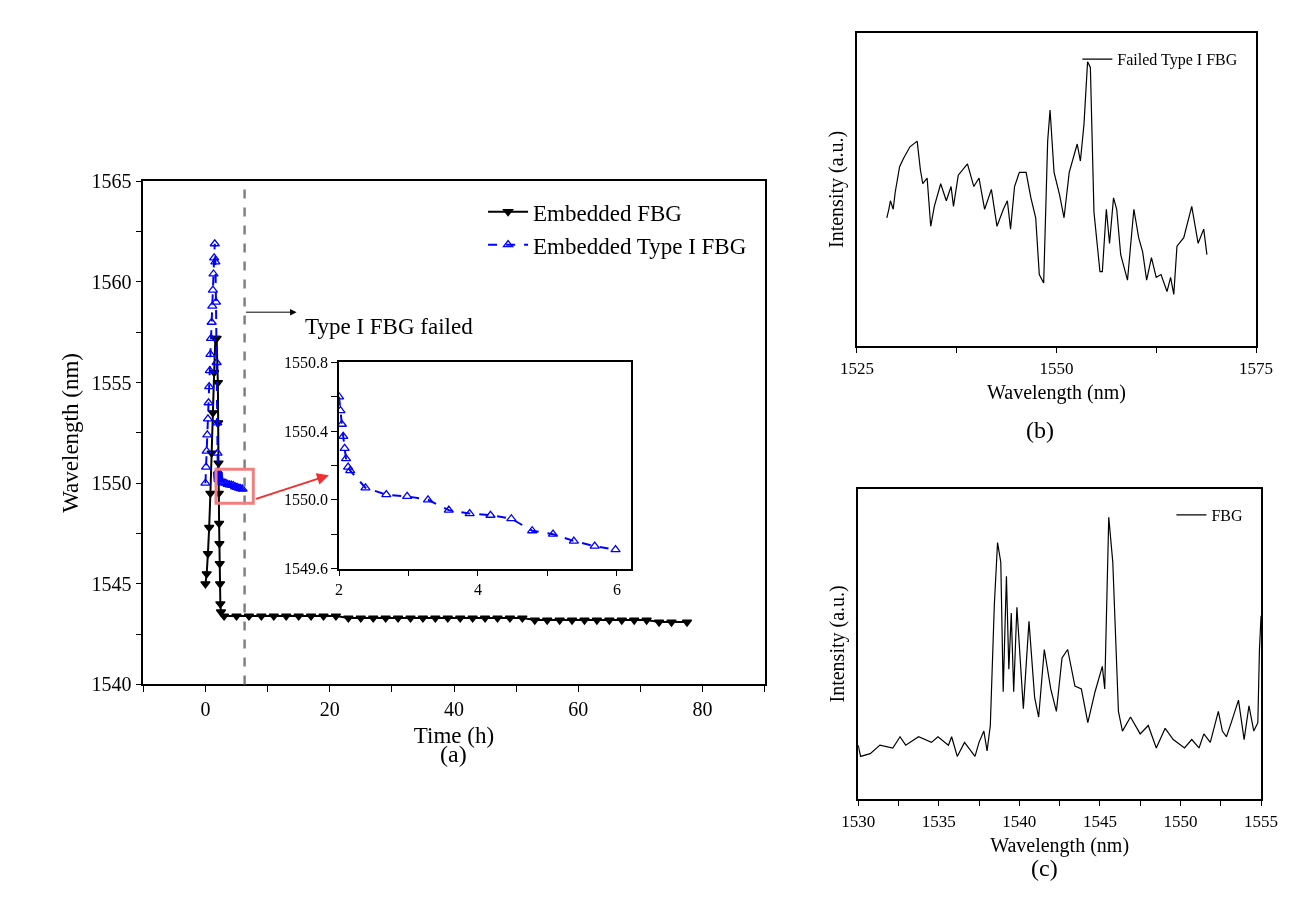 The width and height of the screenshot is (1297, 914). I want to click on legend-label: Failed Type I FBG, so click(1177, 60).